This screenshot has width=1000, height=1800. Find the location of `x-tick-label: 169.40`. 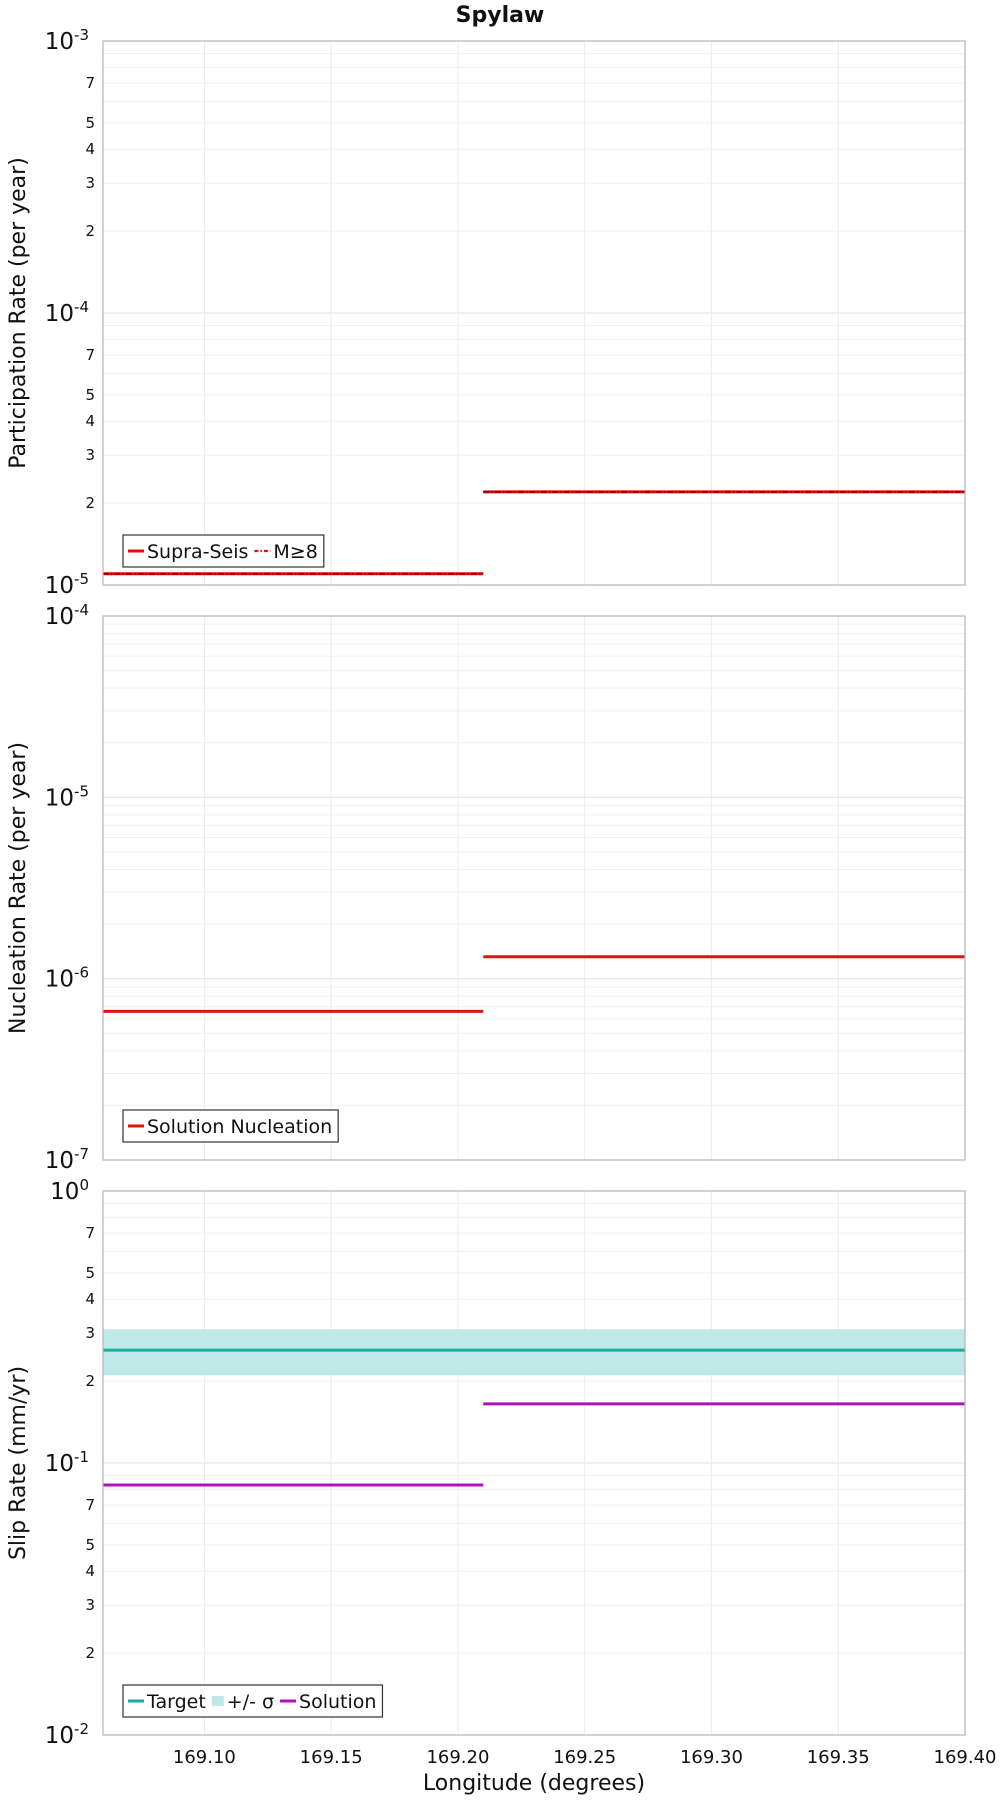

x-tick-label: 169.40 is located at coordinates (965, 1757).